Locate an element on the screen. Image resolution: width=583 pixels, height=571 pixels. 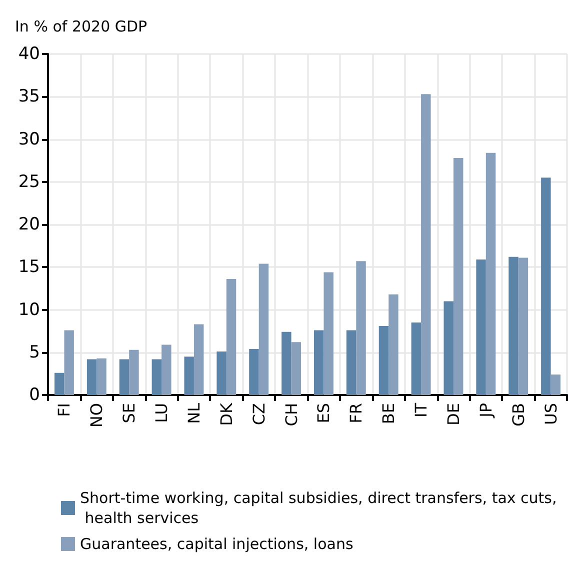
y-tick-label: 20 is located at coordinates (29, 224).